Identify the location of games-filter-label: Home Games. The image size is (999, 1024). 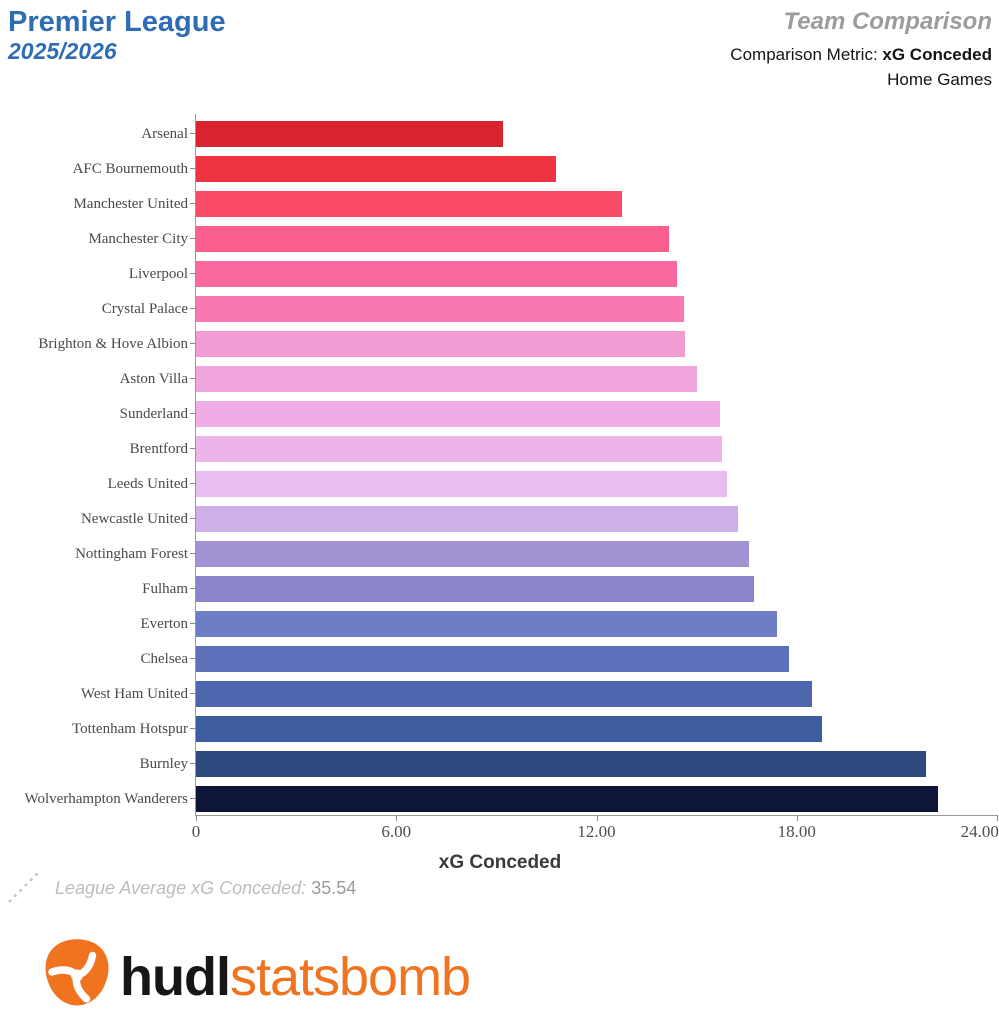
(939, 79).